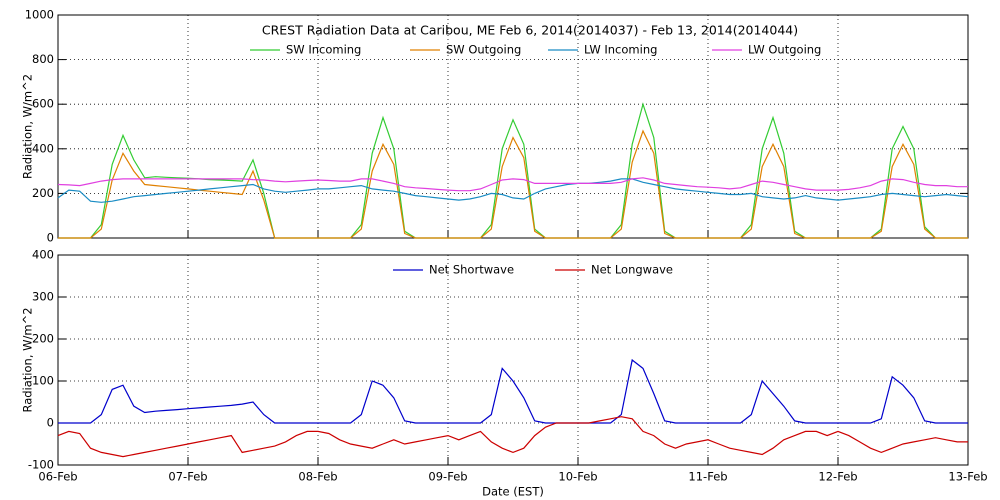 The width and height of the screenshot is (1000, 500). I want to click on y-tick-label: 300, so click(43, 297).